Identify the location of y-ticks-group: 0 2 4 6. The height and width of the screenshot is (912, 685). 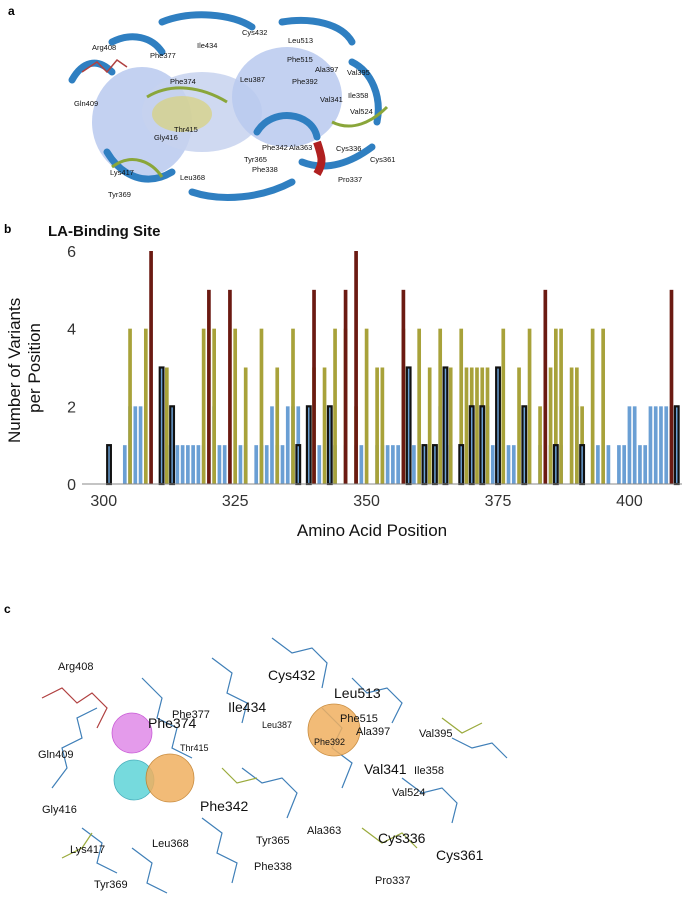
(71, 369).